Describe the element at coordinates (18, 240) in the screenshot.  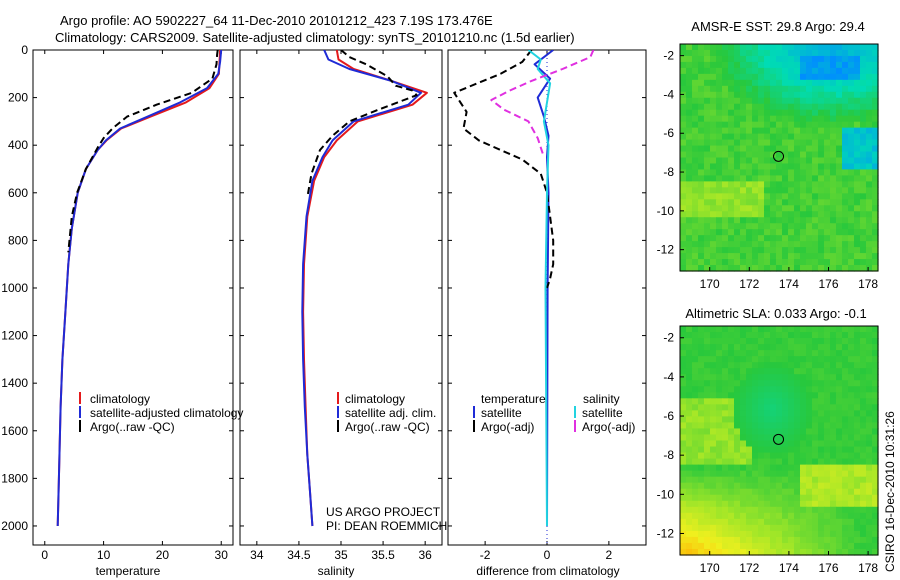
I see `y-tick-label: 800` at that location.